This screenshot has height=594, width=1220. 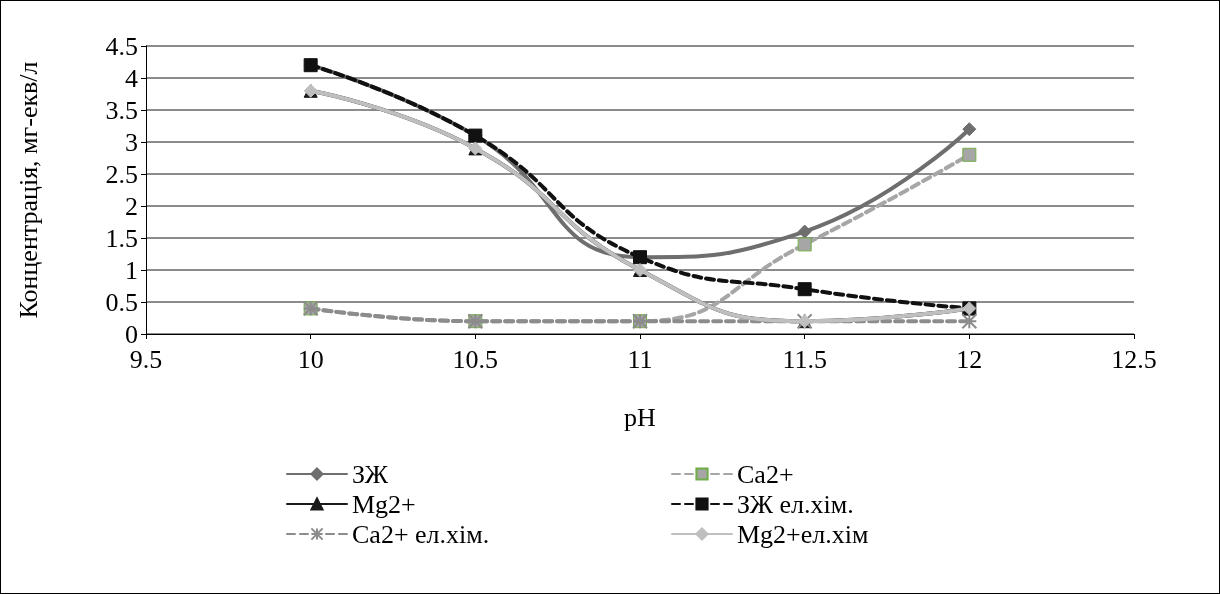 I want to click on x-tick-label: 11.5, so click(x=804, y=359).